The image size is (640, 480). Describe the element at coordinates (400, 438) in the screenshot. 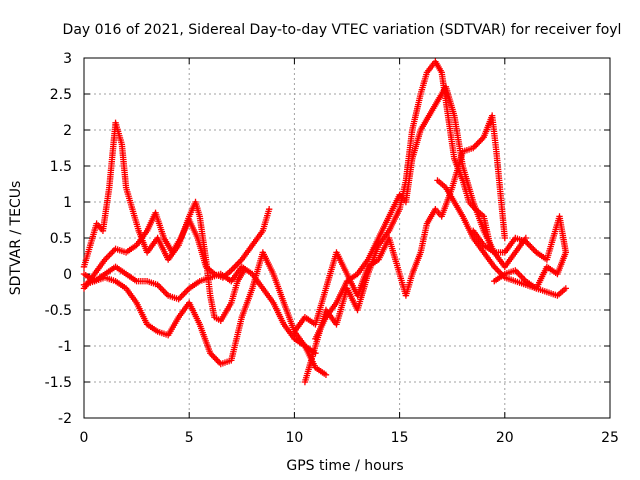

I see `x-tick-label: 15` at that location.